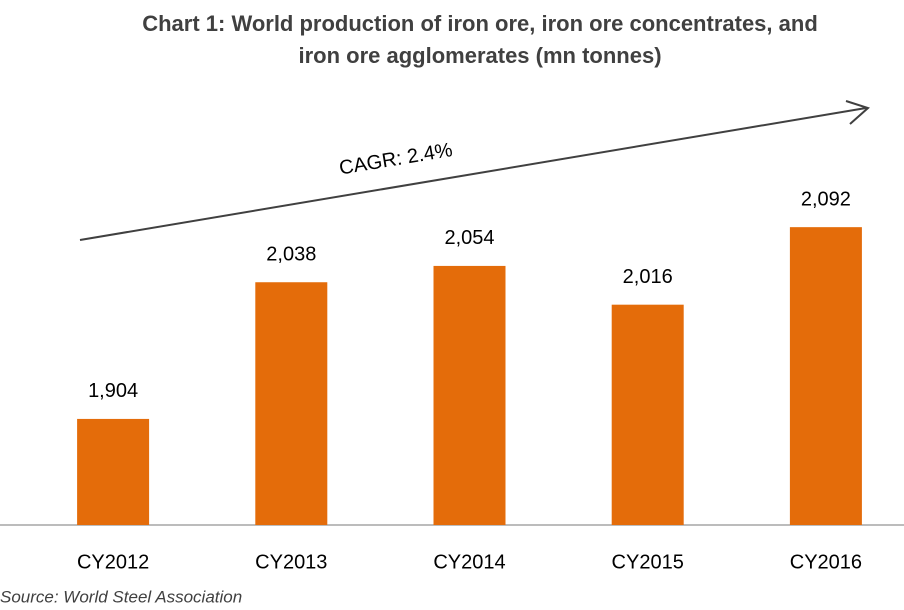 This screenshot has height=610, width=904. I want to click on annotation: CAGR: 2.4%, so click(396, 159).